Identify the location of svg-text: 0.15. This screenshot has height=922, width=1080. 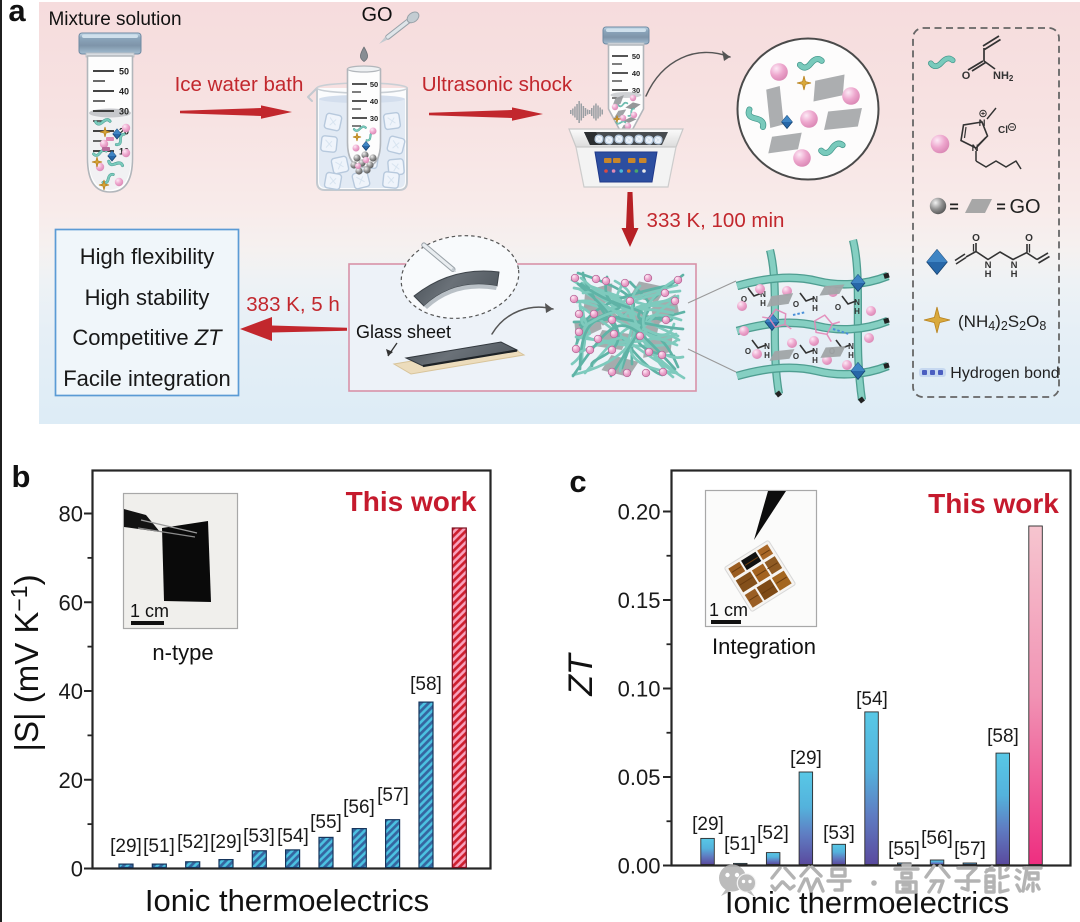
(639, 600).